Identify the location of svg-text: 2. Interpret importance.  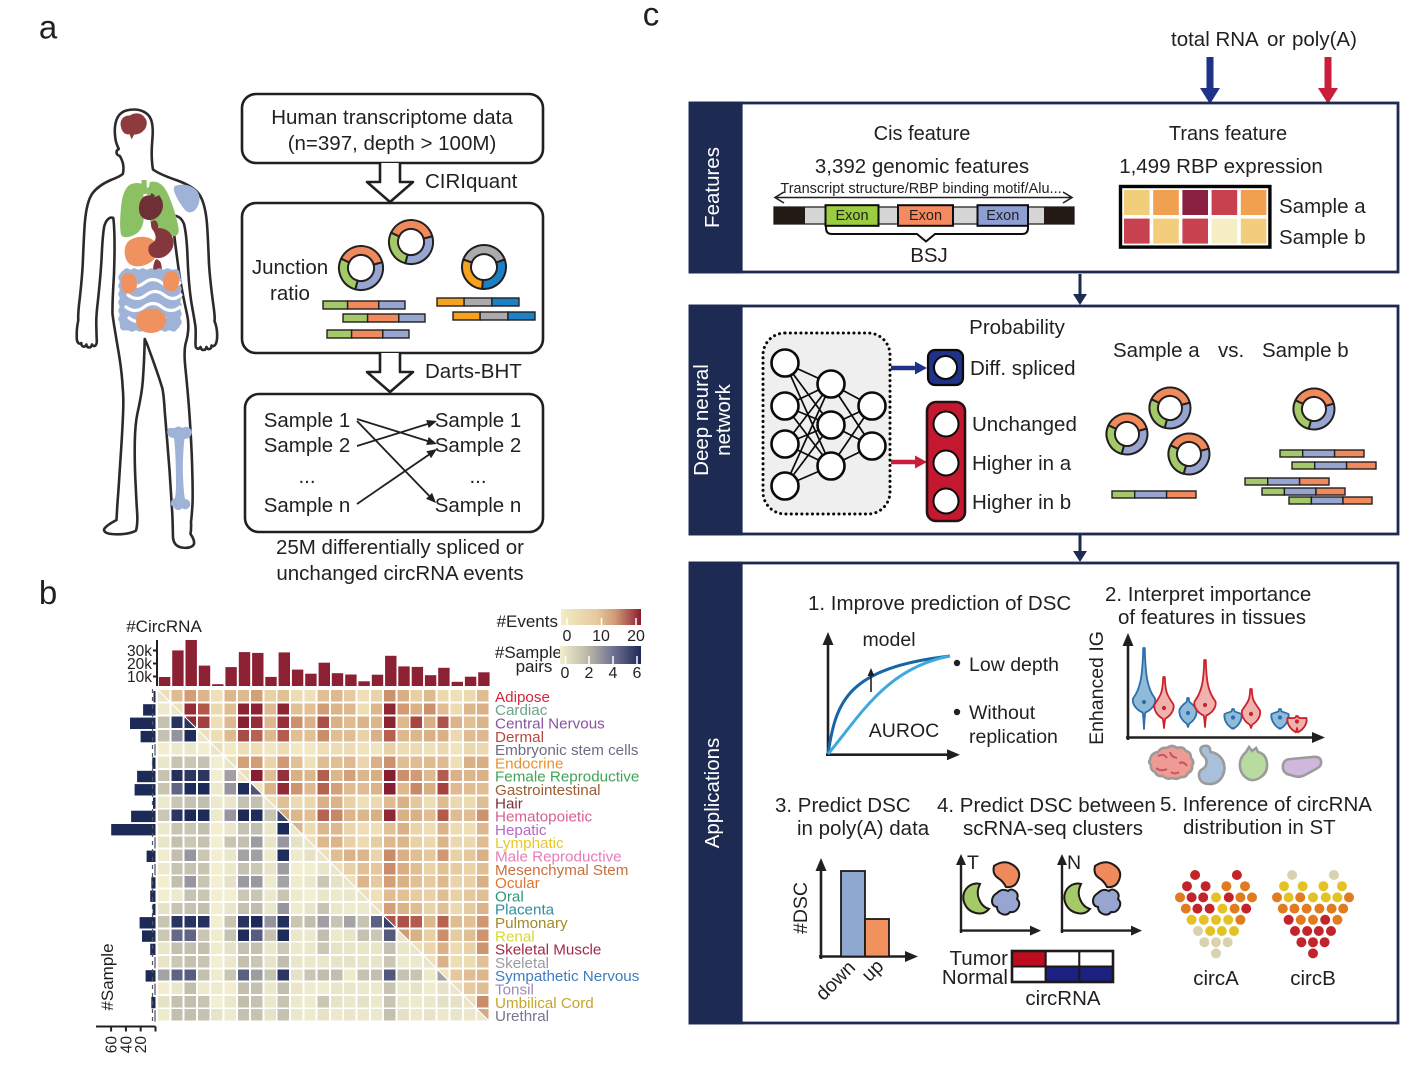
(1208, 594).